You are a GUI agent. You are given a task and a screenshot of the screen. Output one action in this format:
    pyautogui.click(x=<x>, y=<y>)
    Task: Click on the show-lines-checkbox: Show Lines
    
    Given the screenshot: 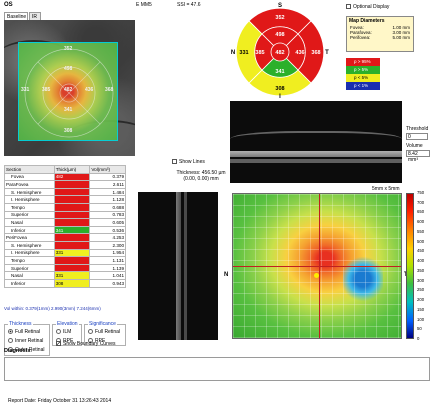 What is the action you would take?
    pyautogui.click(x=188, y=162)
    